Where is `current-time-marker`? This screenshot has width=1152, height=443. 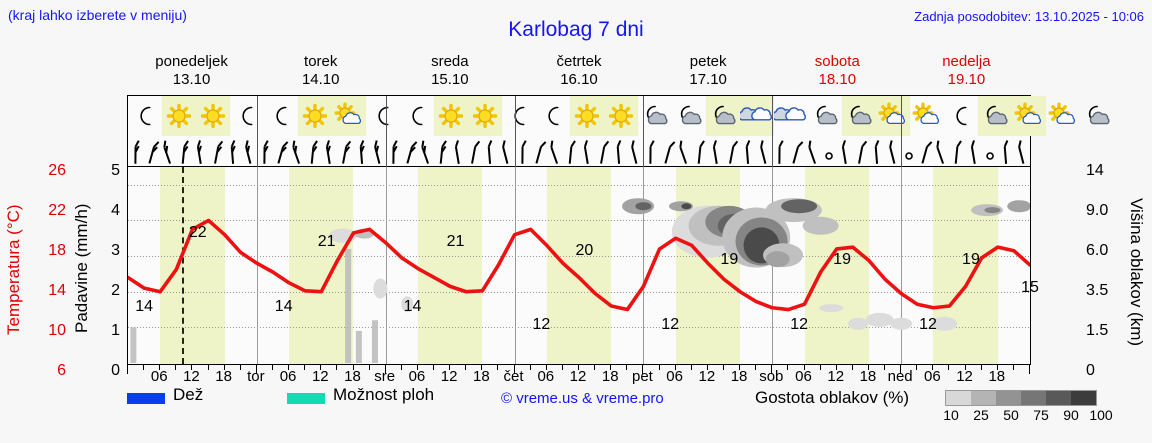 current-time-marker is located at coordinates (183, 265).